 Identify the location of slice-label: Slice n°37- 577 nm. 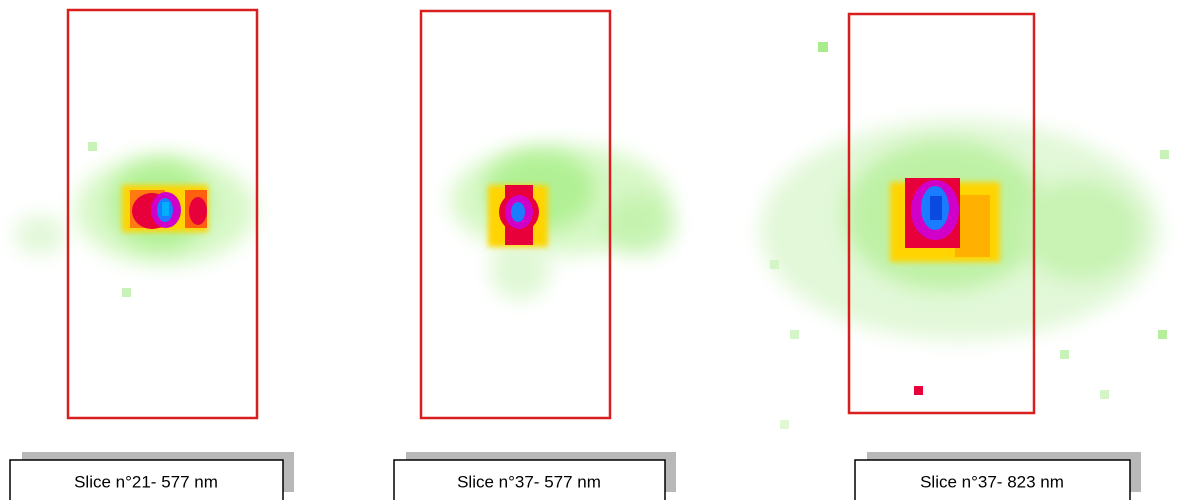
(529, 481).